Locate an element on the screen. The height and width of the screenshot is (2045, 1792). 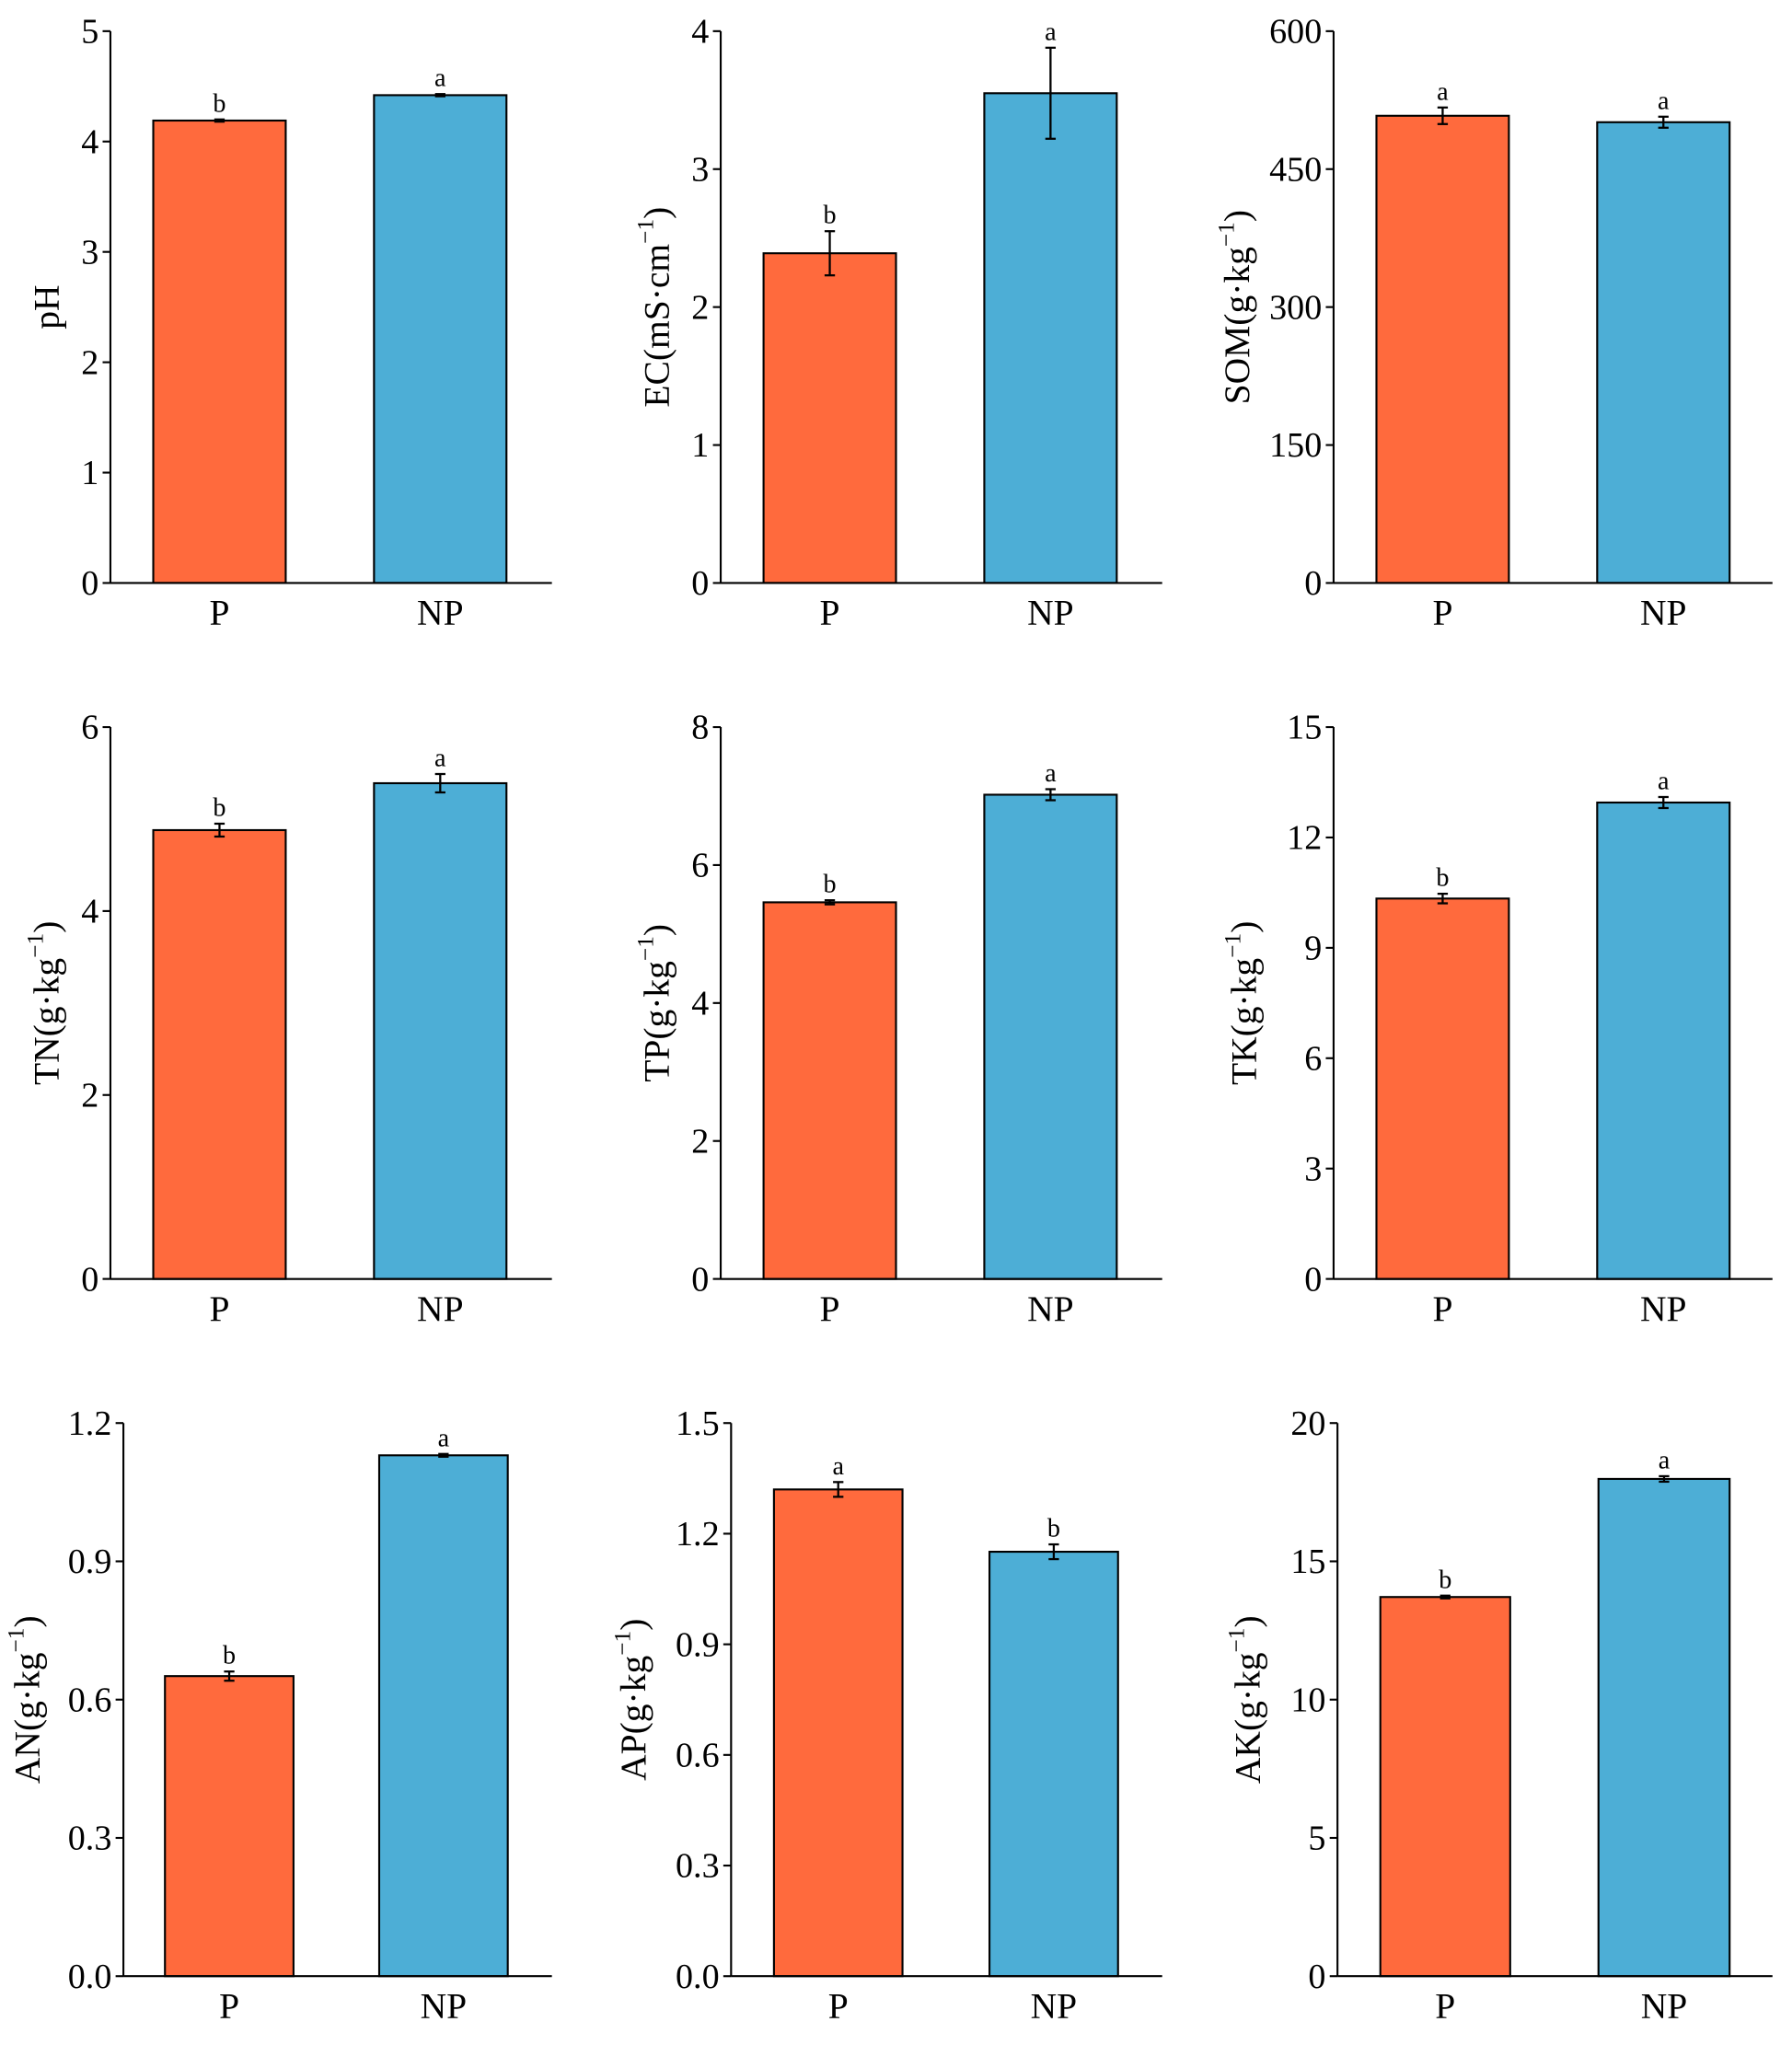
y-tick-label: 12 is located at coordinates (1304, 838).